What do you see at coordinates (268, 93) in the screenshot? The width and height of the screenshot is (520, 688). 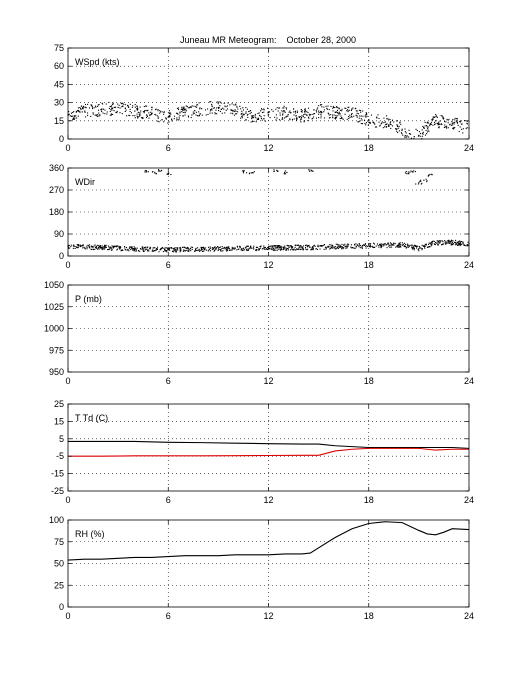 I see `wspd-plot-area` at bounding box center [268, 93].